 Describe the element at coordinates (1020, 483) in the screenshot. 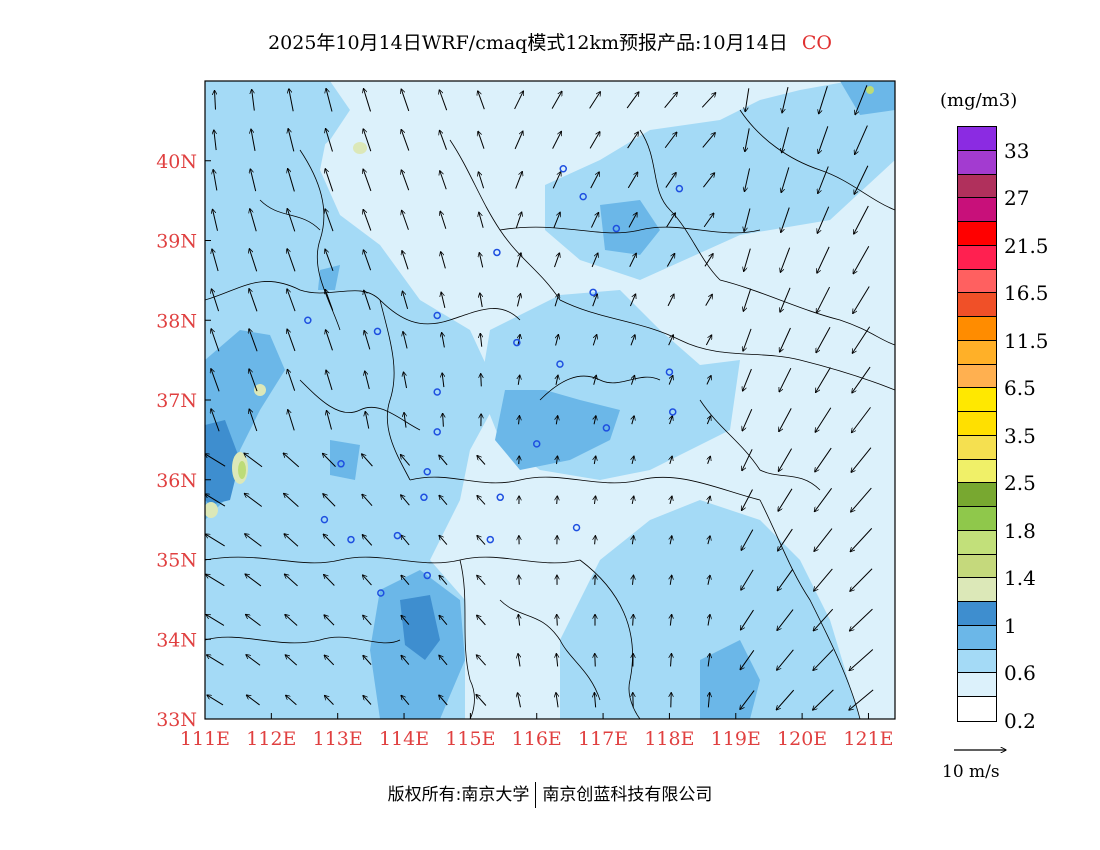

I see `colorbar-label: 2.5` at that location.